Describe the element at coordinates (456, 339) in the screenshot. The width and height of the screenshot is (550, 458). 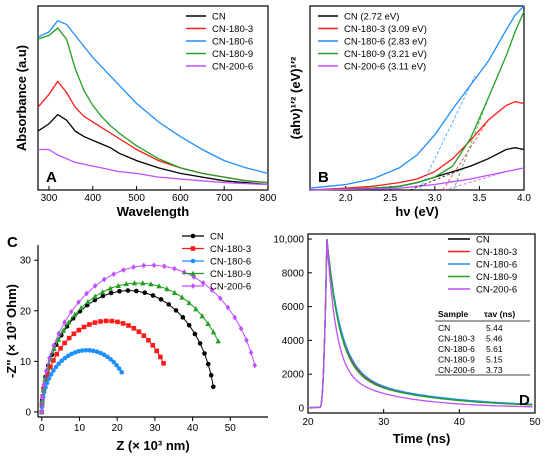
I see `panel-d-table-sample: CN-180-3` at that location.